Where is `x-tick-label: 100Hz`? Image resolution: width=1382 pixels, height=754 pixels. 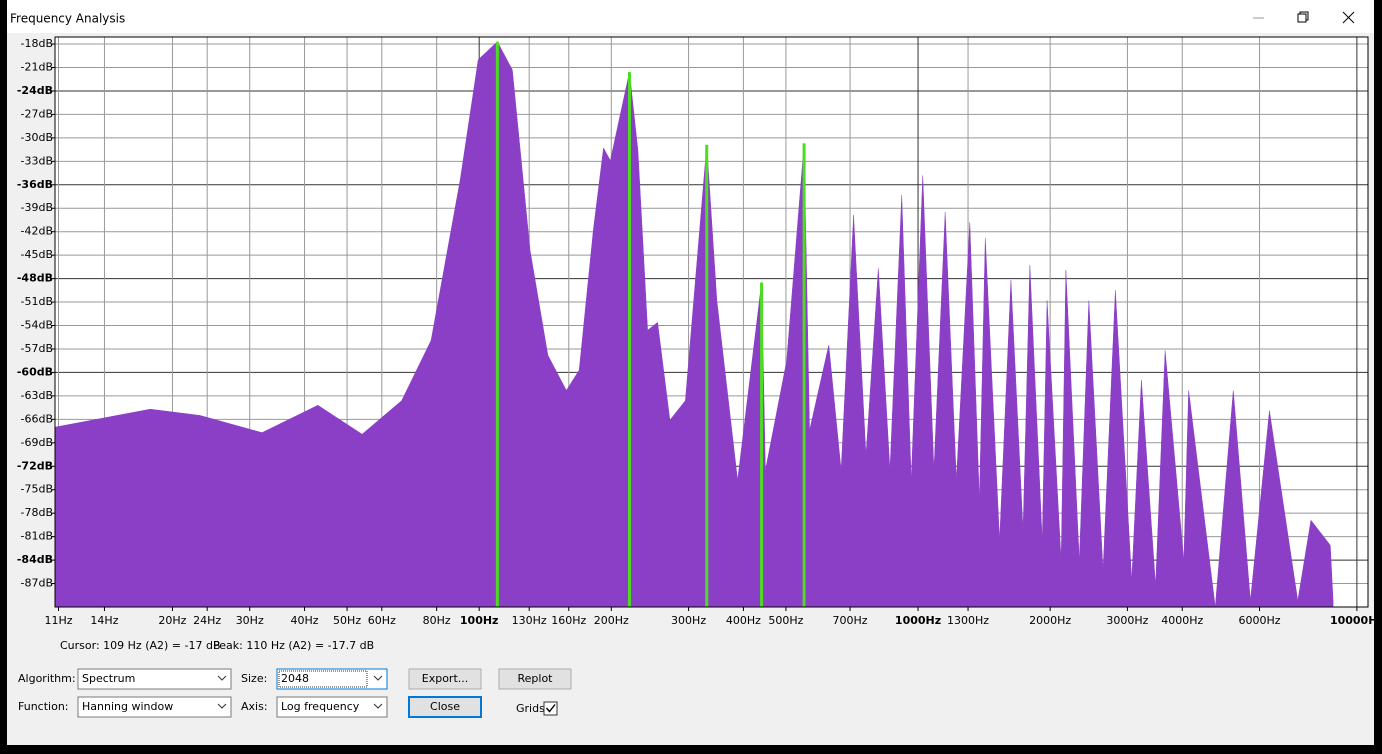 x-tick-label: 100Hz is located at coordinates (479, 620).